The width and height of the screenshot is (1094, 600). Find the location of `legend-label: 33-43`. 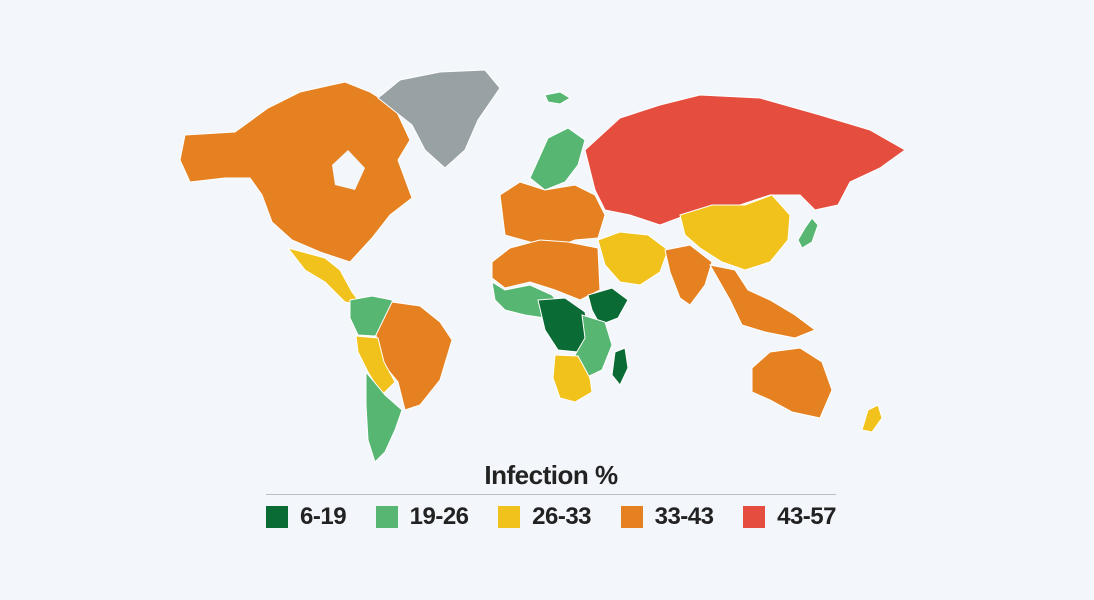

legend-label: 33-43 is located at coordinates (684, 516).